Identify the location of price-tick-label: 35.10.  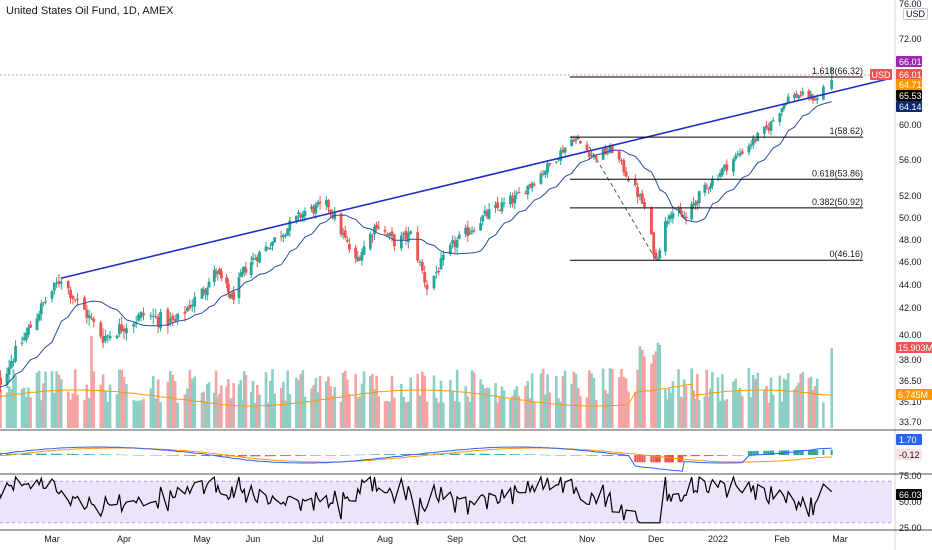
(910, 402).